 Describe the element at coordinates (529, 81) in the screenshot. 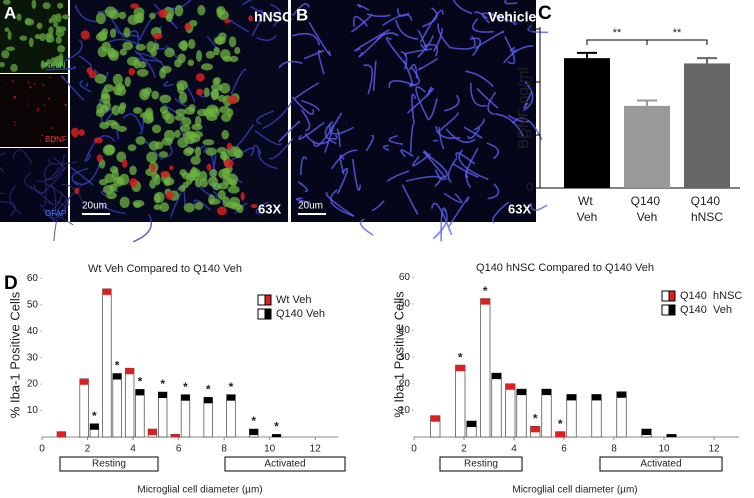

I see `y-tick-label: 2` at that location.